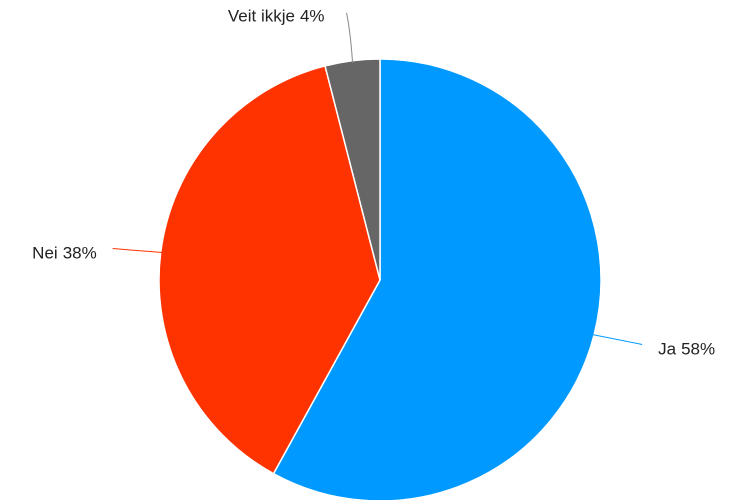 The height and width of the screenshot is (500, 738). I want to click on slice-label: Nei 38%, so click(64, 253).